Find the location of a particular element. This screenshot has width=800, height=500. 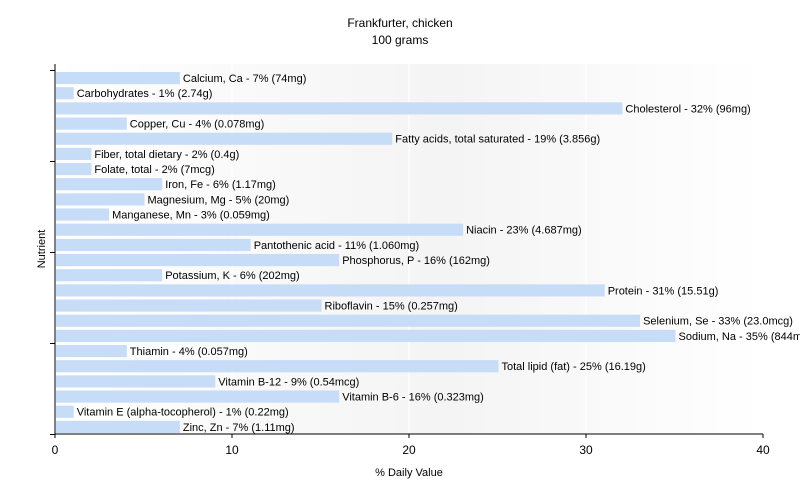

bar-label: Zinc, Zn - 7% (1.11mg) is located at coordinates (239, 428).